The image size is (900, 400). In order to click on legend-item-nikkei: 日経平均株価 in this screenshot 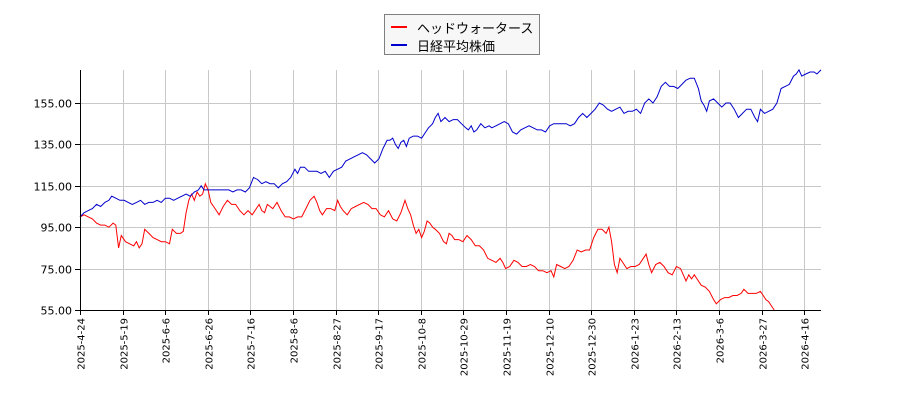, I will do `click(443, 45)`.